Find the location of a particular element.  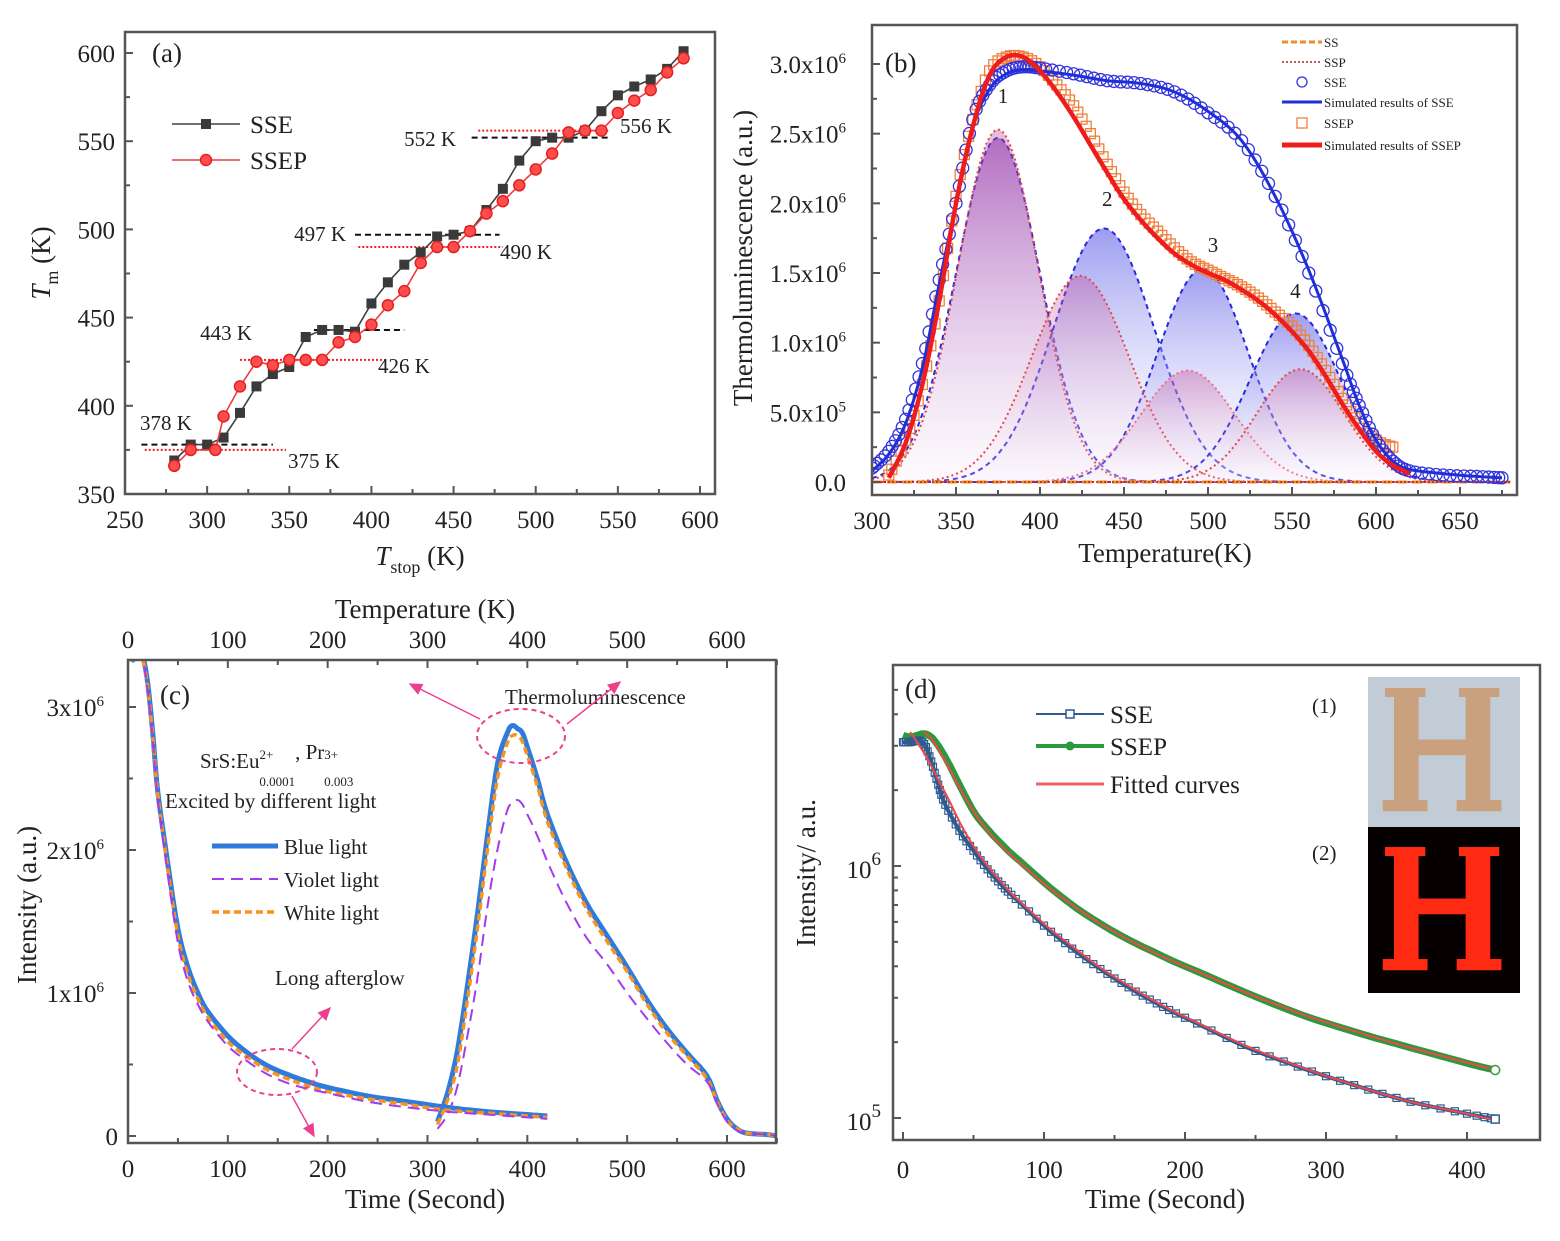

y-tick-label: 550 is located at coordinates (97, 142).